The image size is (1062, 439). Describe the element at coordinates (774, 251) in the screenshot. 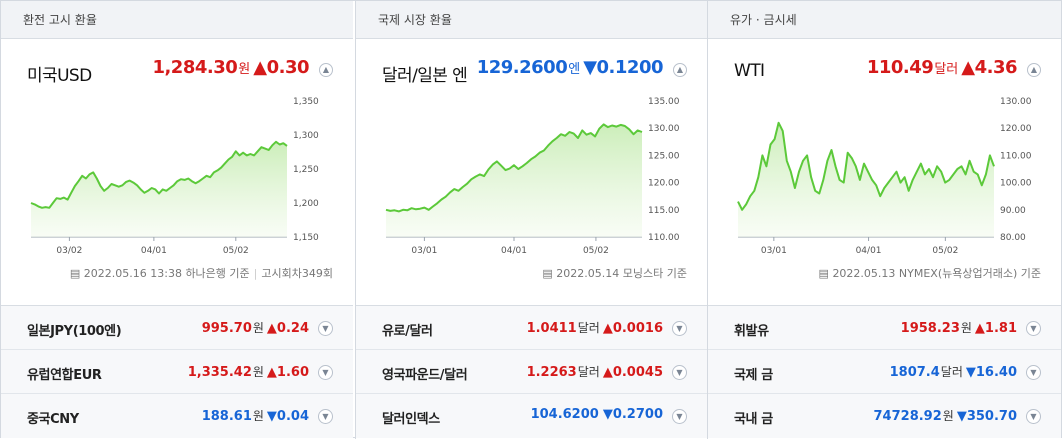

I see `x-tick-label: 03/01` at that location.